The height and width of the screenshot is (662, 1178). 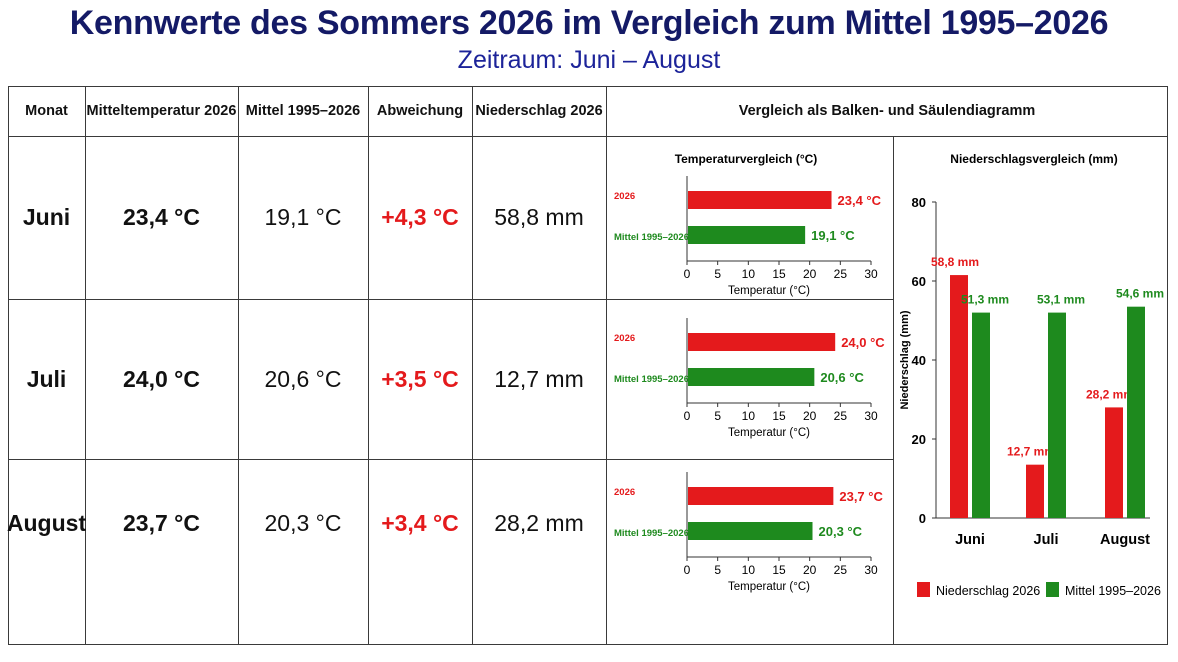 What do you see at coordinates (861, 496) in the screenshot?
I see `bar-value-label: 23,7 °C` at bounding box center [861, 496].